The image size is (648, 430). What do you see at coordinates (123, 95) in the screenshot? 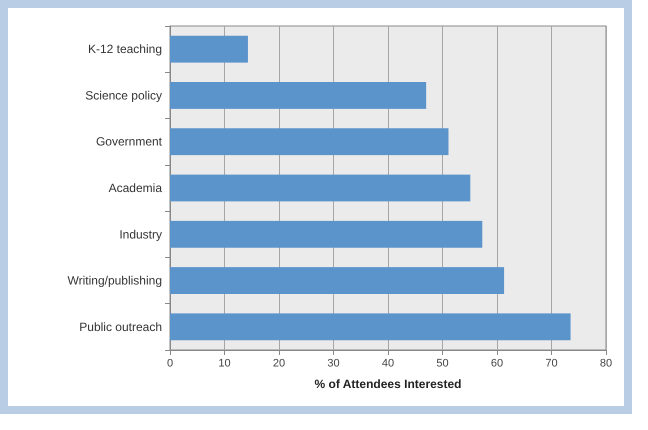
I see `y-tick-label: Science policy` at bounding box center [123, 95].